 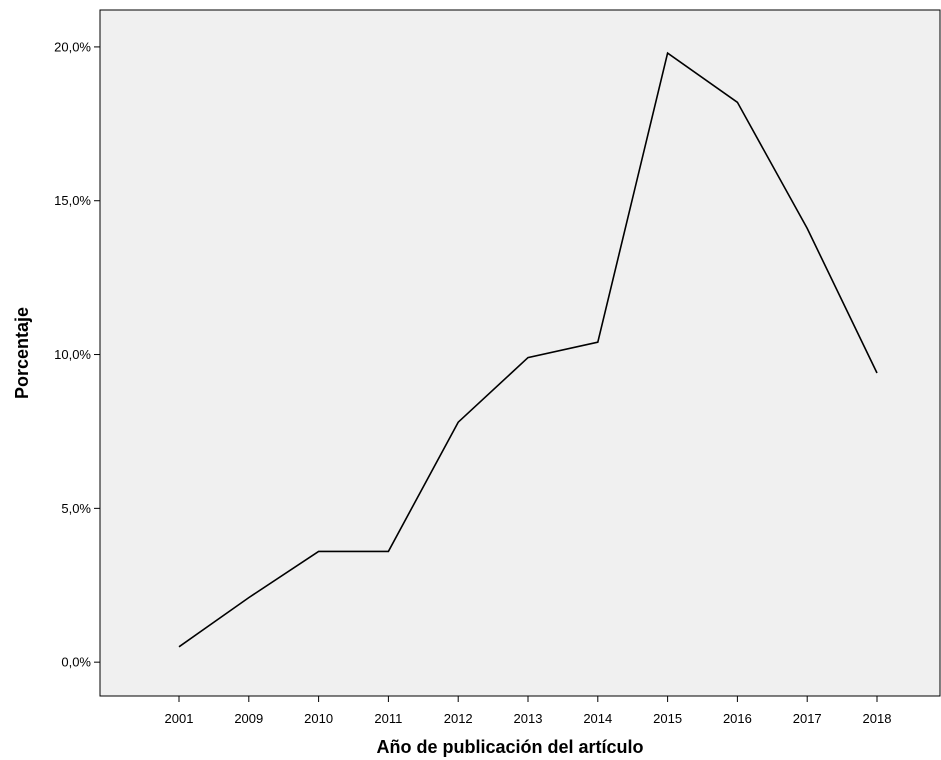 I want to click on y-axis-ticks: 0,0% 5,0% 10,0% 15,0% 20,0%, so click(x=77, y=354).